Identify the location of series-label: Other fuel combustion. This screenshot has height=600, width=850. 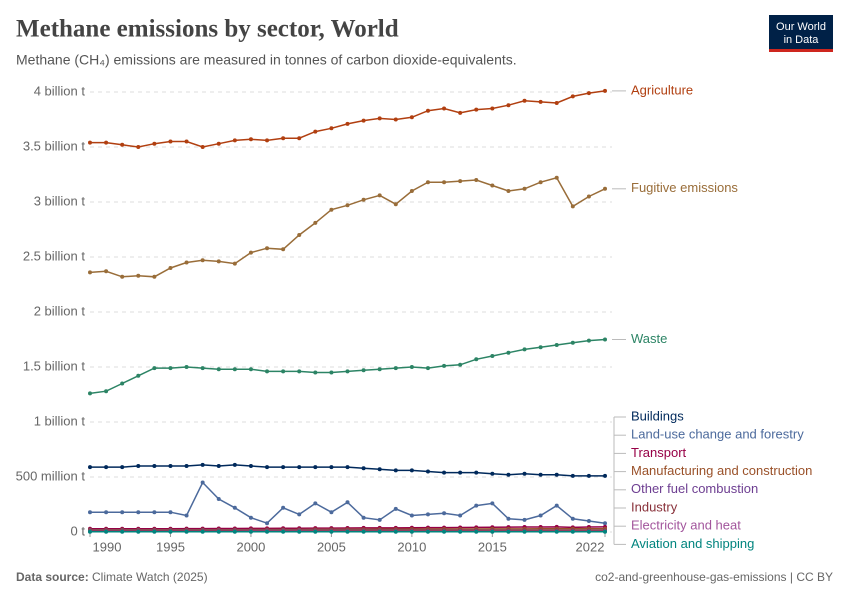
(694, 488).